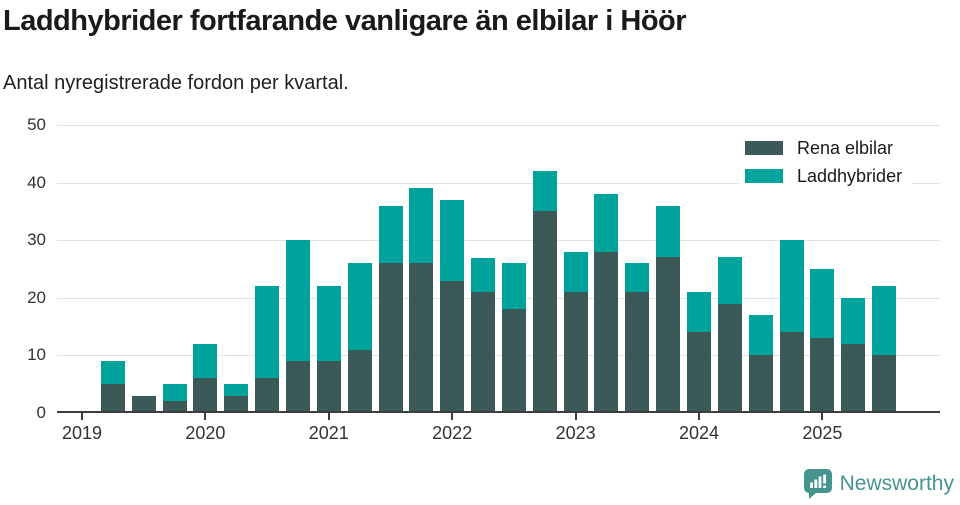  What do you see at coordinates (205, 395) in the screenshot?
I see `bar-segment-2020-q1-rena-elbilar` at bounding box center [205, 395].